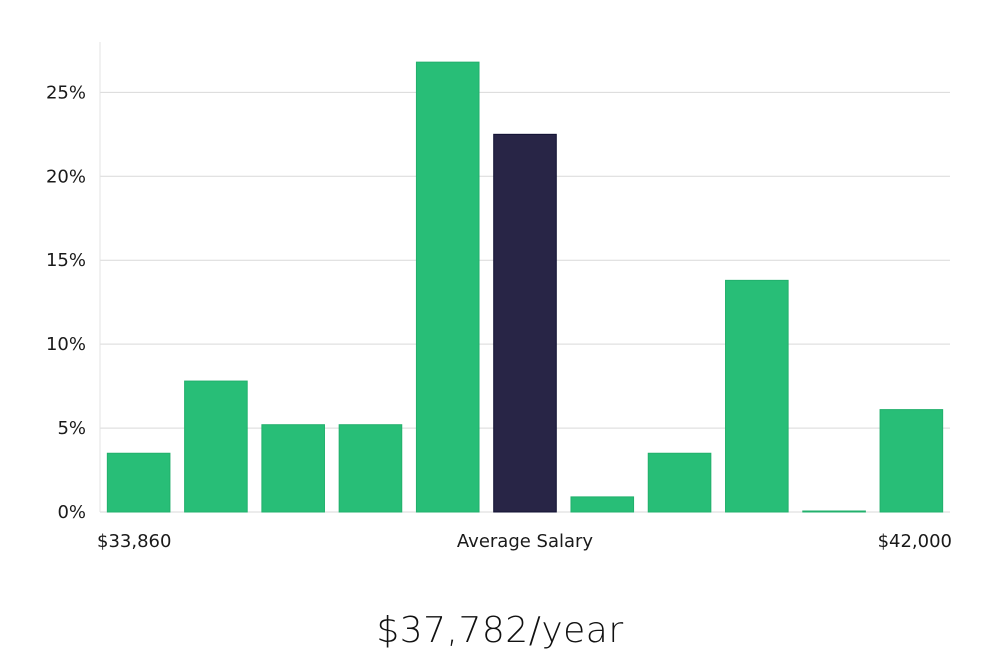 This screenshot has height=660, width=1000. I want to click on x-label-max: $42,000, so click(915, 541).